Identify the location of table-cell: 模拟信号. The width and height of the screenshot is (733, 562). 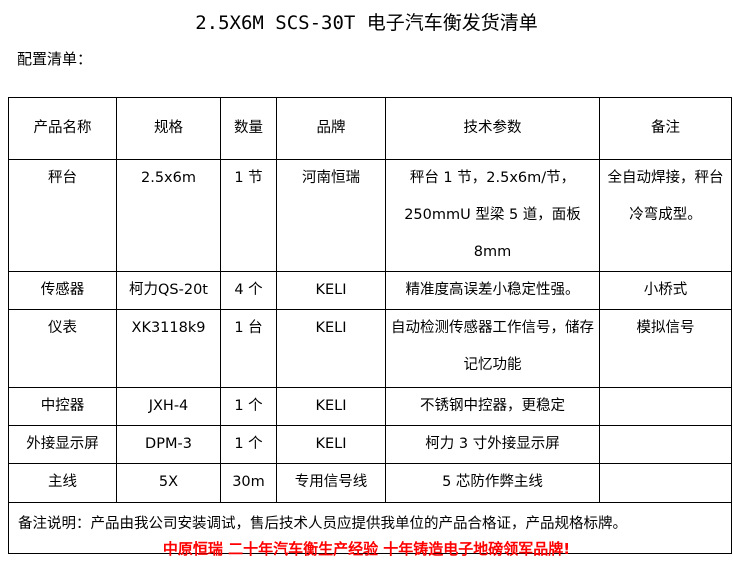
(665, 348).